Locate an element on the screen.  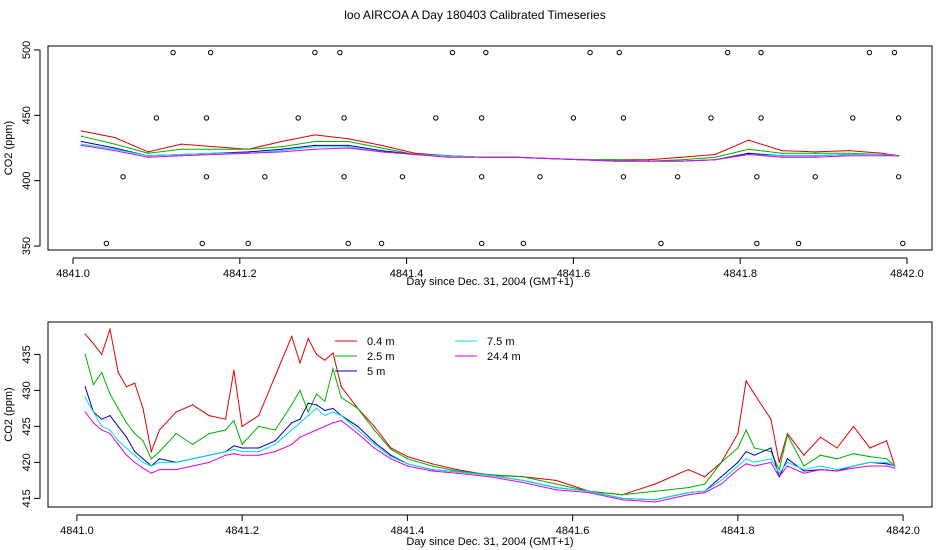
x-tick-label: 4841.6 is located at coordinates (574, 274).